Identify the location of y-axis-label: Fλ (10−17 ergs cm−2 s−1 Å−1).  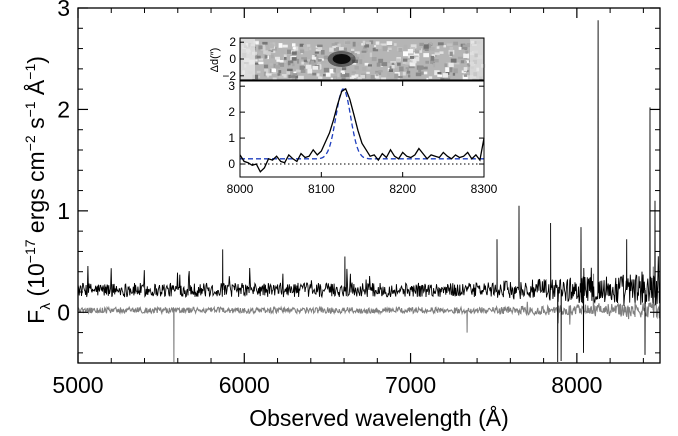
(37, 190).